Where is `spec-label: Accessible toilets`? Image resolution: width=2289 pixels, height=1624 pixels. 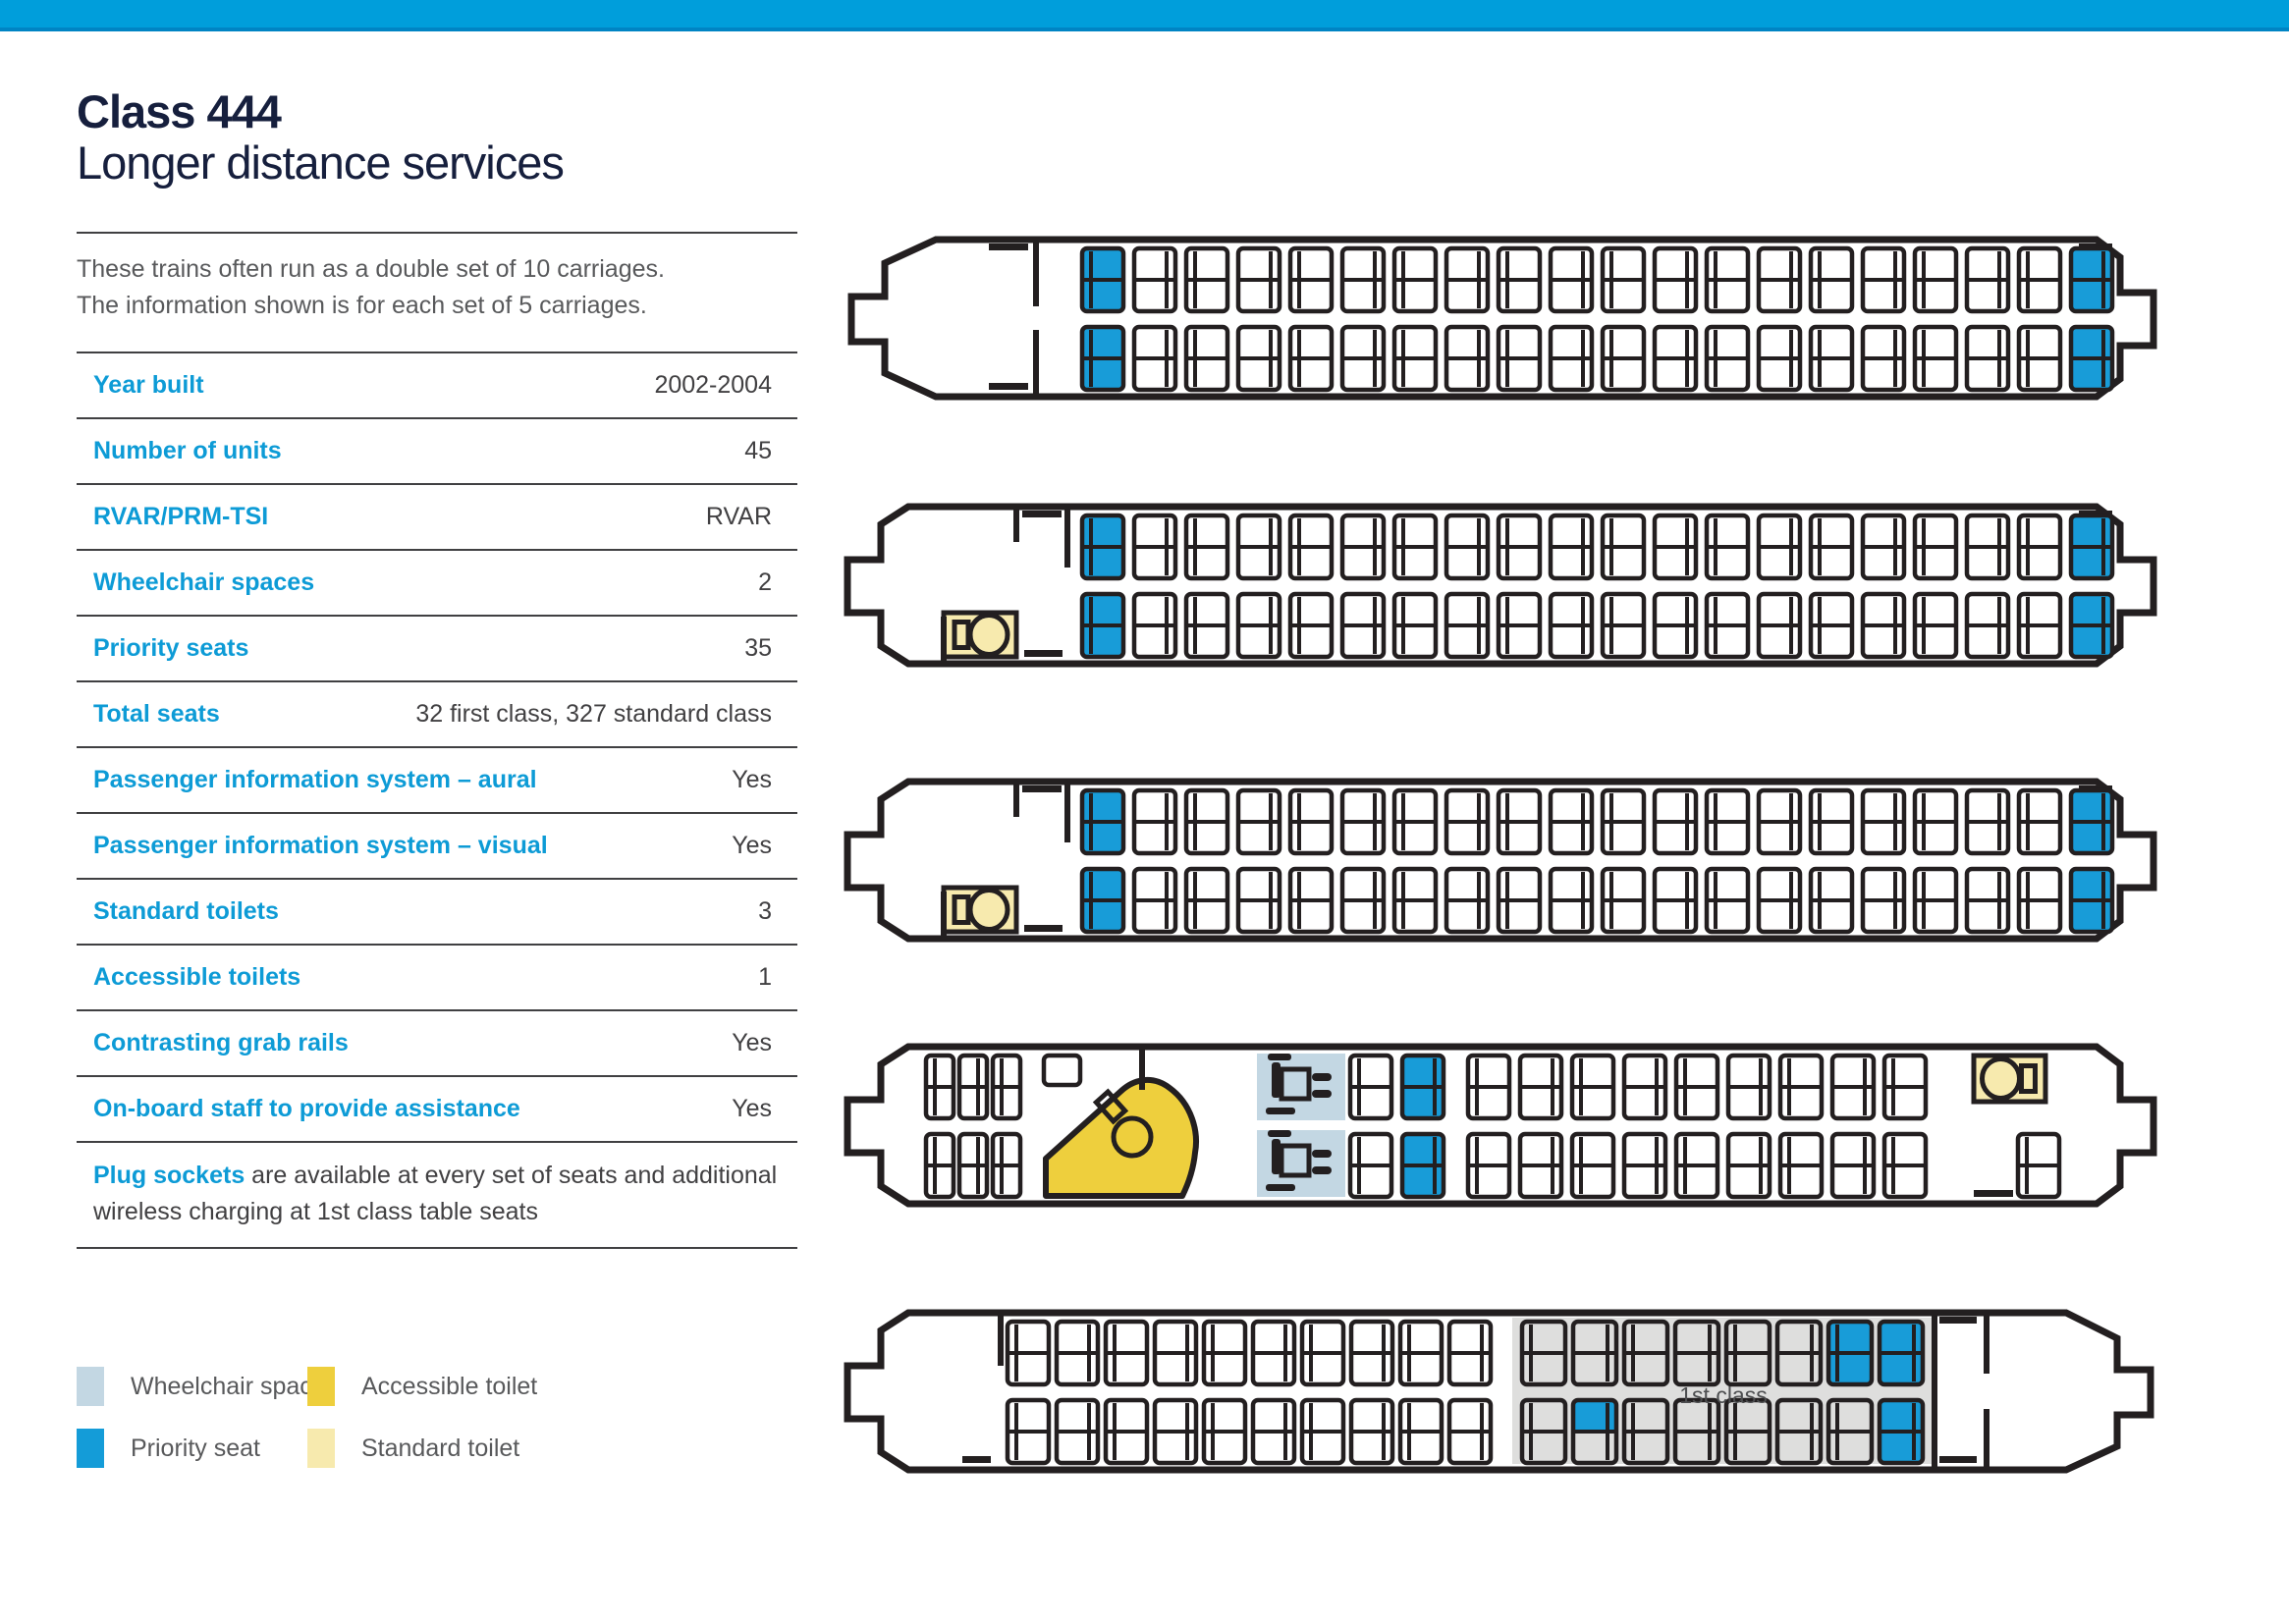 spec-label: Accessible toilets is located at coordinates (197, 977).